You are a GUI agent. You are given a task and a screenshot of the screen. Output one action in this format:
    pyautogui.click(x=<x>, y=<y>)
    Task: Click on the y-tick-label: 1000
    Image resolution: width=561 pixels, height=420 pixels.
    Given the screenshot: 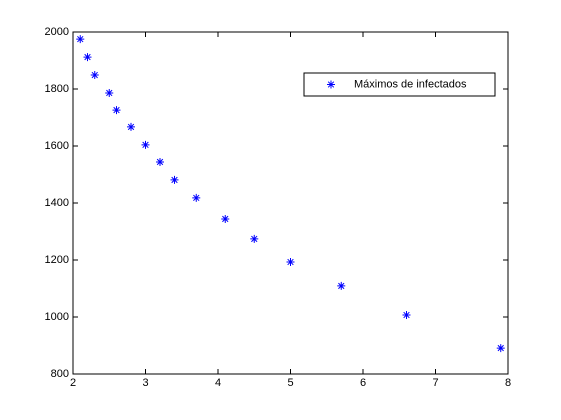 What is the action you would take?
    pyautogui.click(x=57, y=317)
    